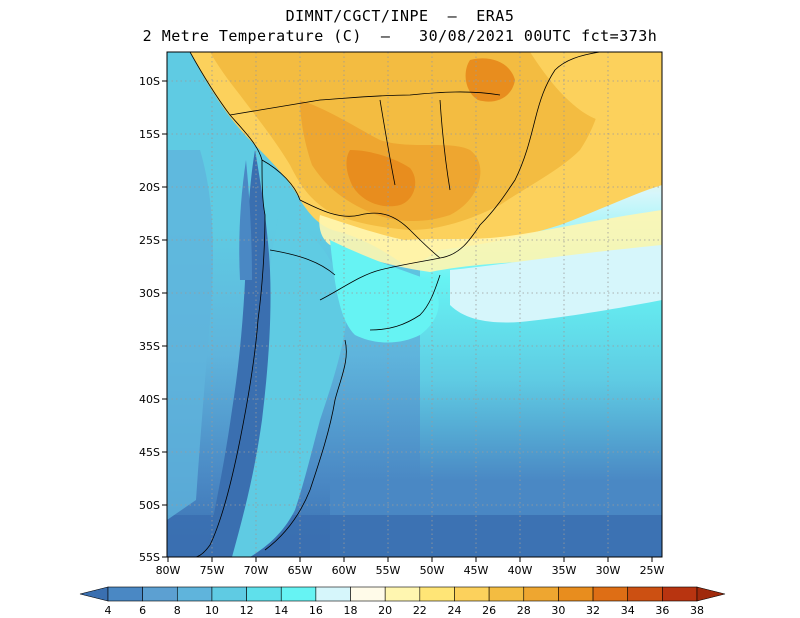 The height and width of the screenshot is (618, 800). I want to click on lon-label-30w: 30W, so click(608, 570).